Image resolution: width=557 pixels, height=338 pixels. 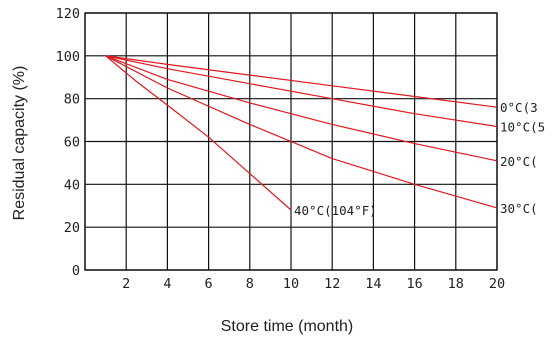 I want to click on y-tick-label: 20, so click(x=72, y=228).